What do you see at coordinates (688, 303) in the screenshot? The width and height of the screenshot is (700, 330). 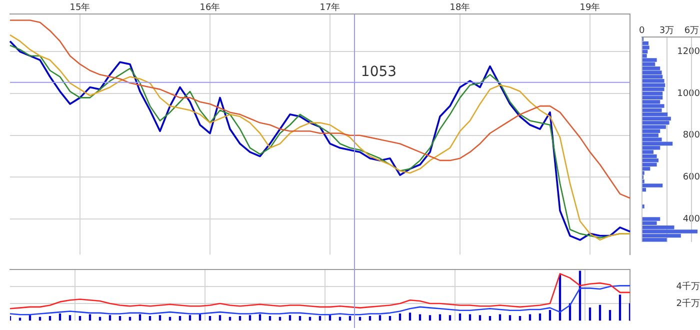 I see `y-tick-label: 2千万` at bounding box center [688, 303].